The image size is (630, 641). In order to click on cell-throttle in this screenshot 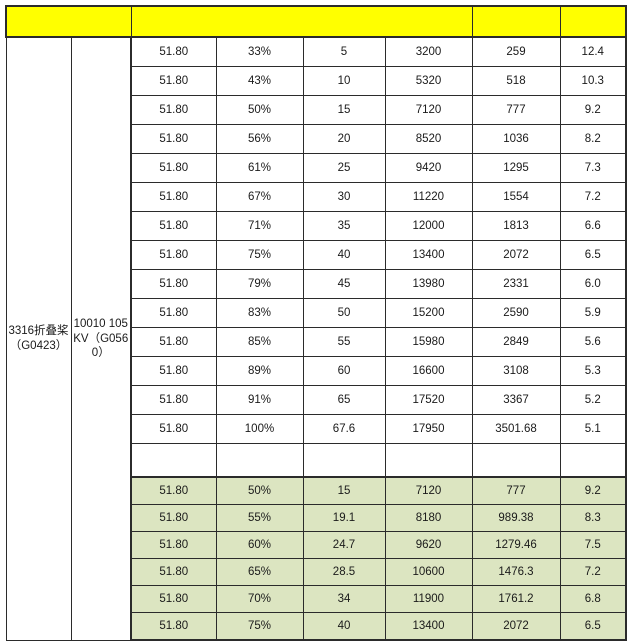, I will do `click(259, 460)`.